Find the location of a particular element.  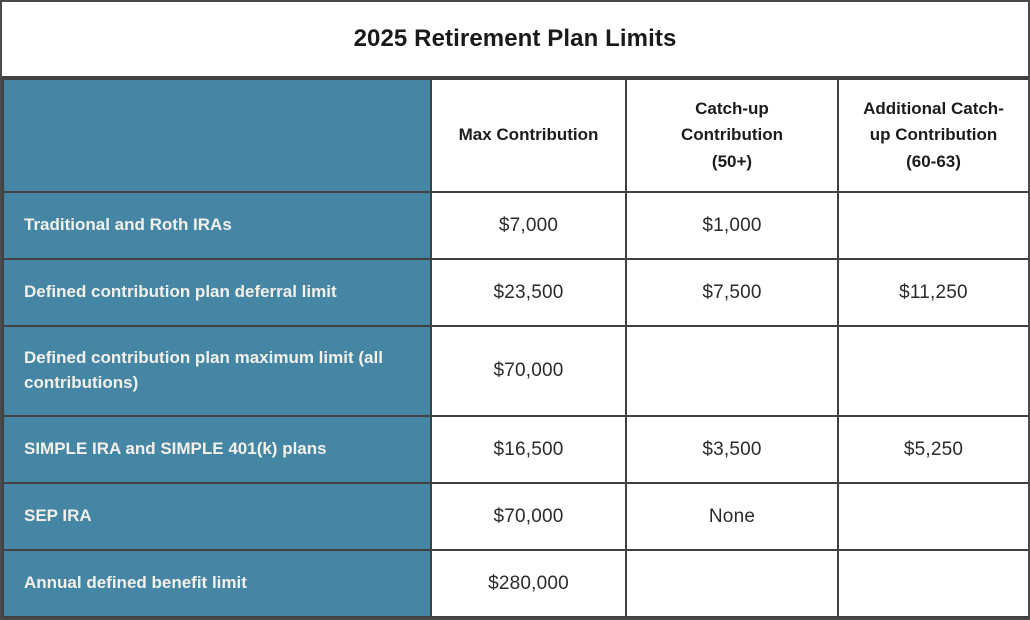

table-row: Traditional and Roth IRAs $7,000 $1,000 is located at coordinates (515, 225).